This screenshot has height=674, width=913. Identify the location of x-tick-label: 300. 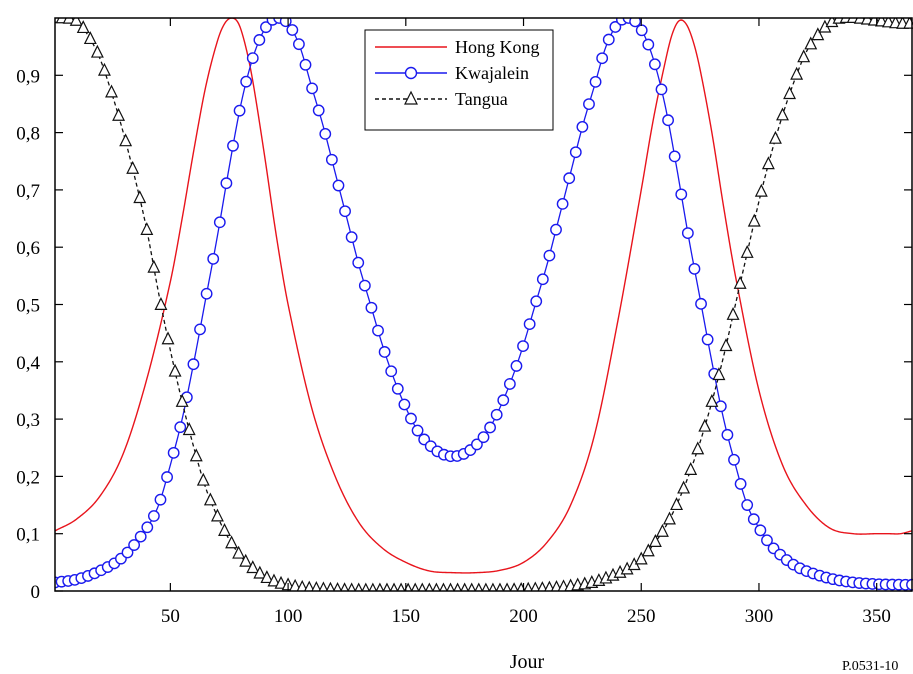
(759, 616).